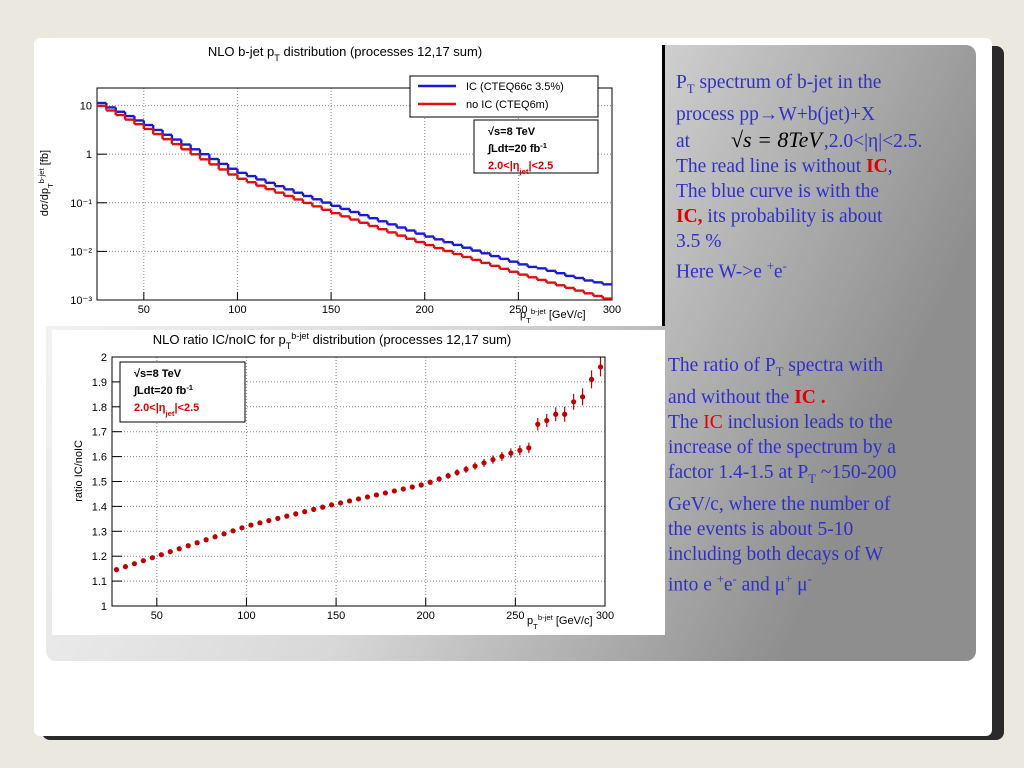  What do you see at coordinates (761, 585) in the screenshot?
I see `text-part: and μ` at bounding box center [761, 585].